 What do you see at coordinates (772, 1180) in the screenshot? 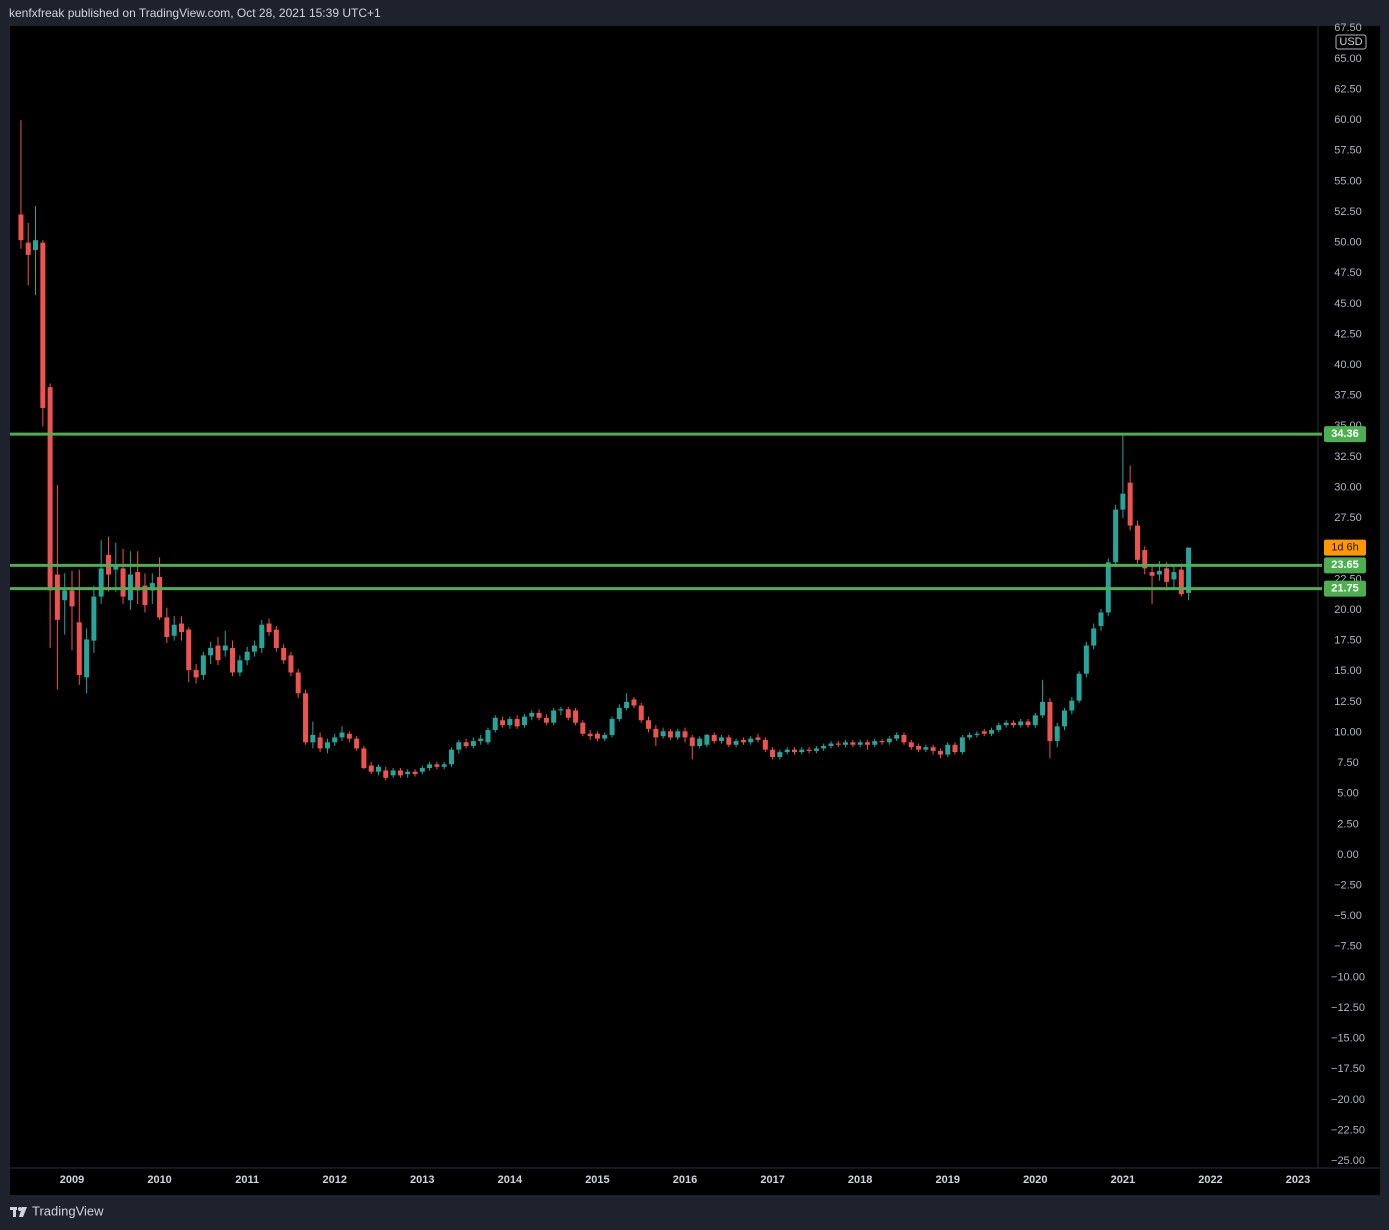
I see `x-tick-label: 2017` at bounding box center [772, 1180].